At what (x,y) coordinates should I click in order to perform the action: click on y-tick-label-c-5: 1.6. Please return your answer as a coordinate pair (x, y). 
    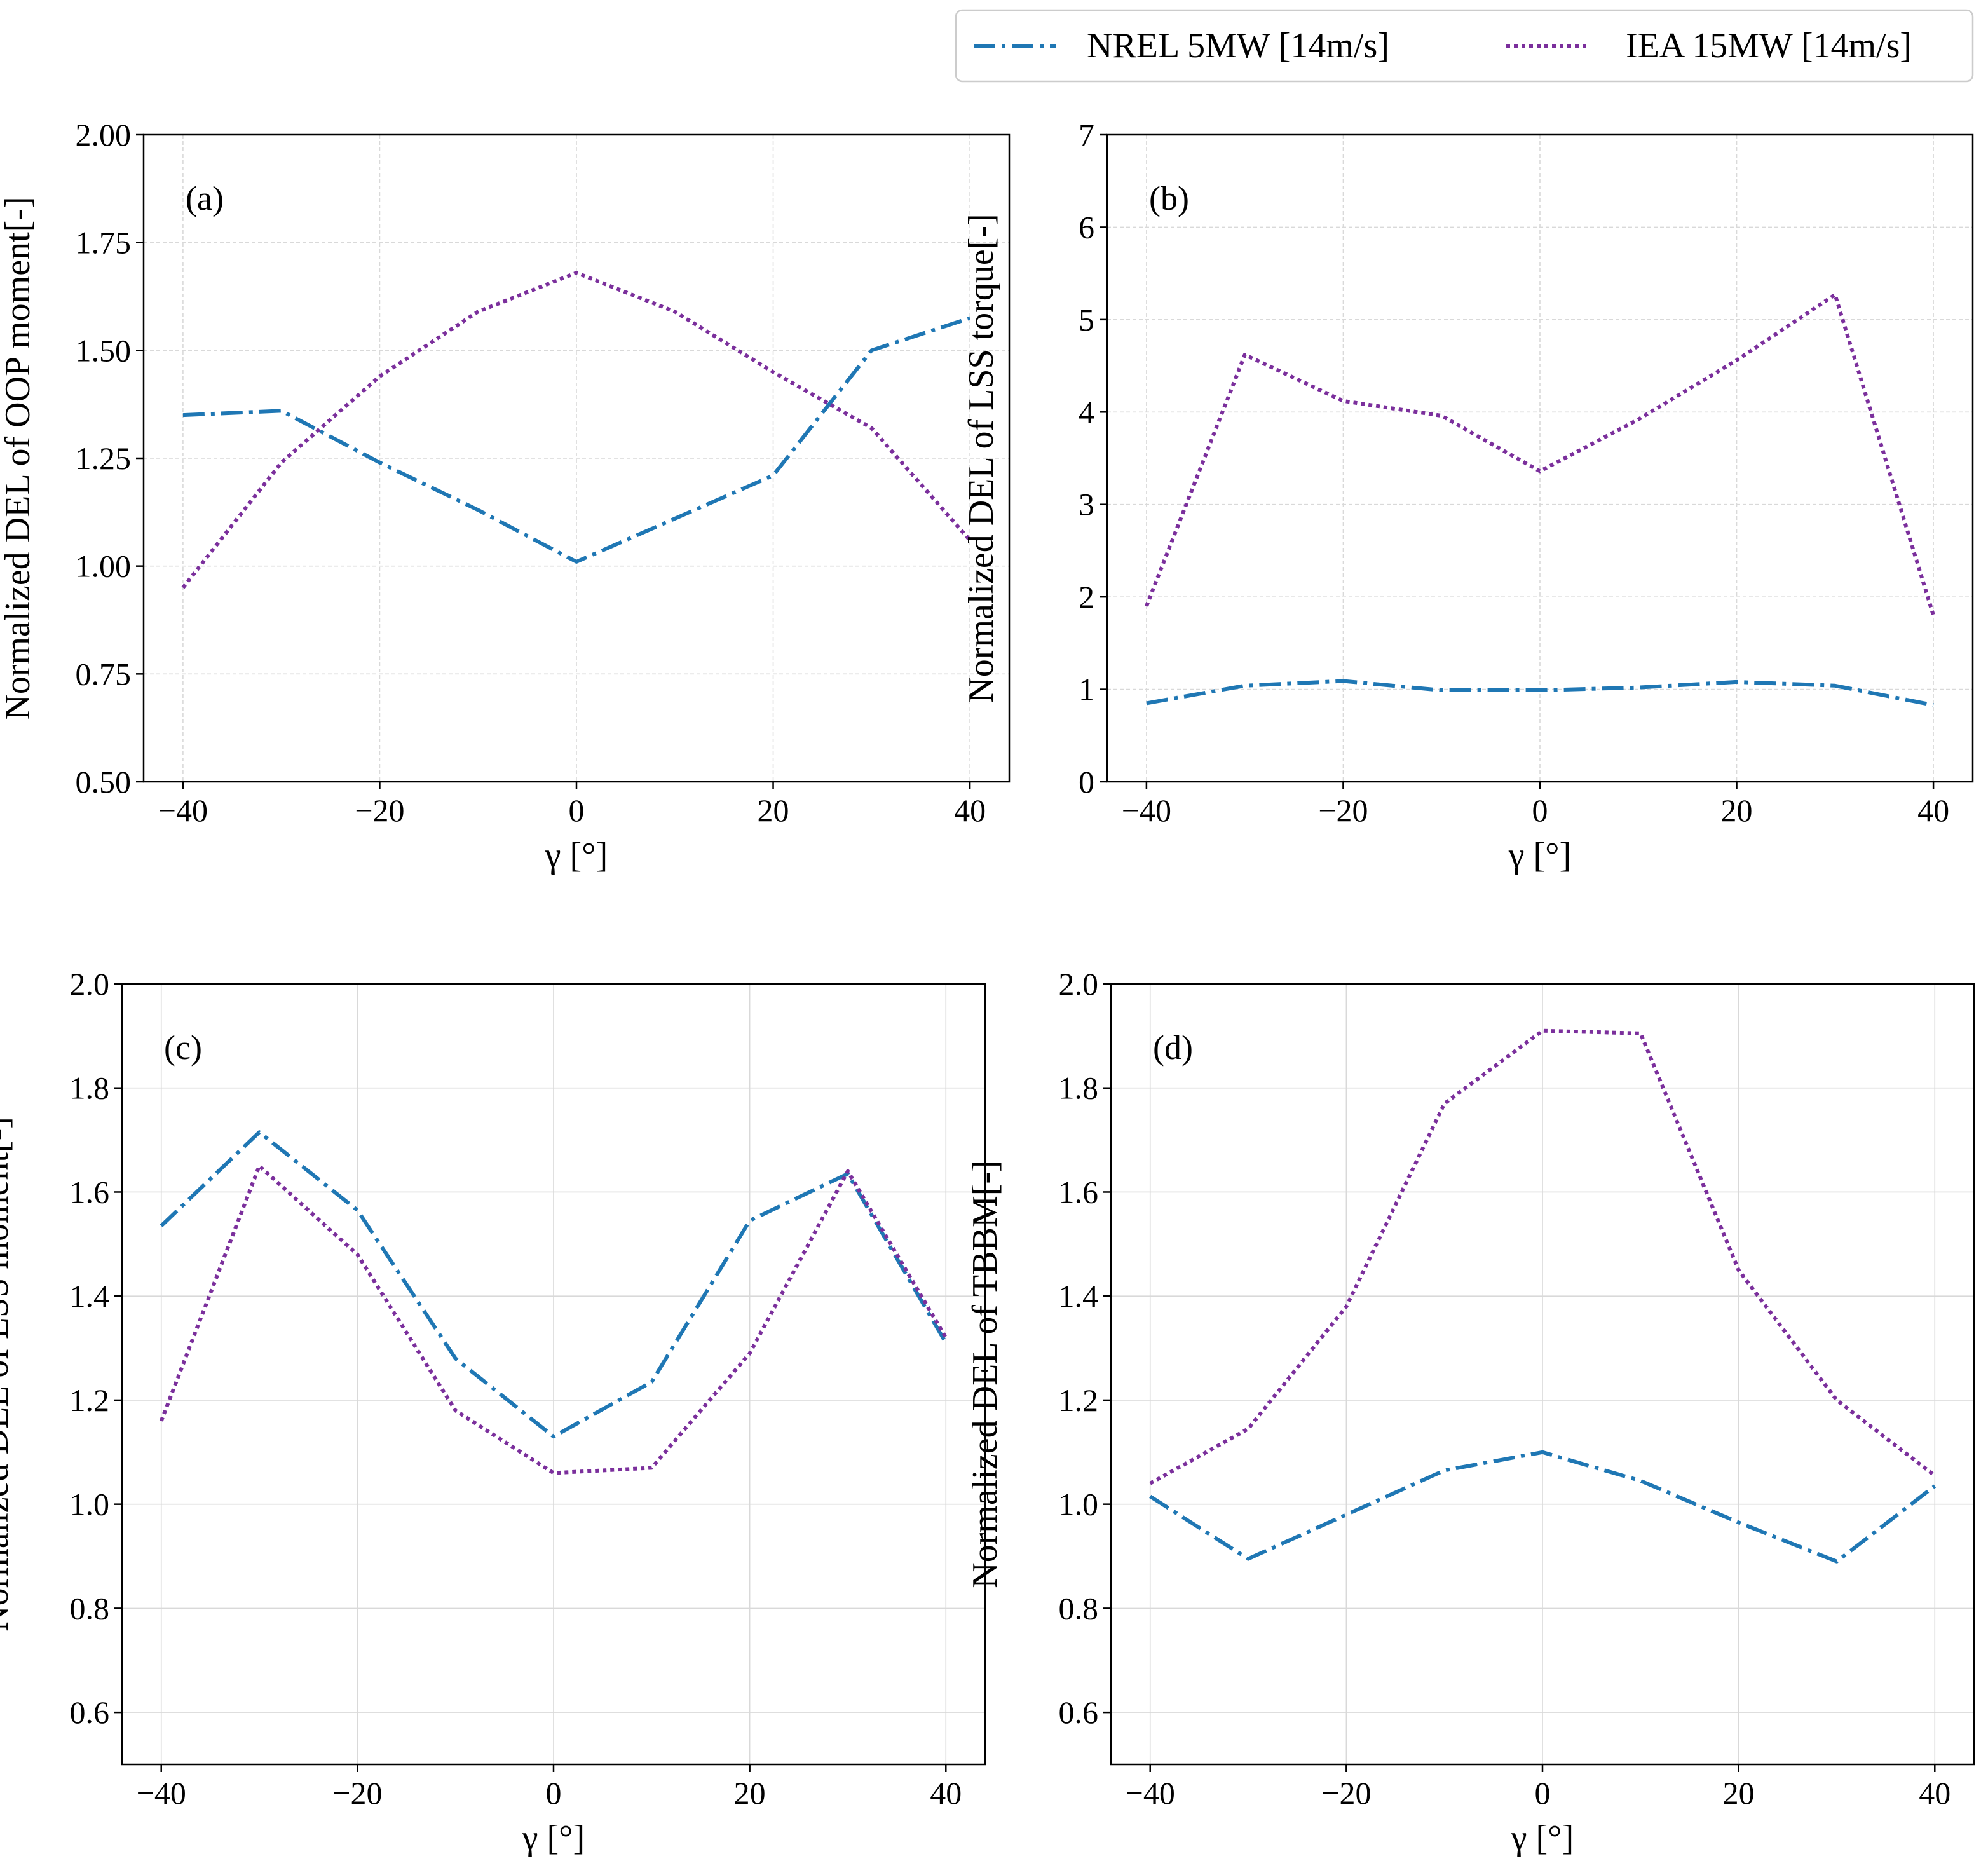
    Looking at the image, I should click on (90, 1192).